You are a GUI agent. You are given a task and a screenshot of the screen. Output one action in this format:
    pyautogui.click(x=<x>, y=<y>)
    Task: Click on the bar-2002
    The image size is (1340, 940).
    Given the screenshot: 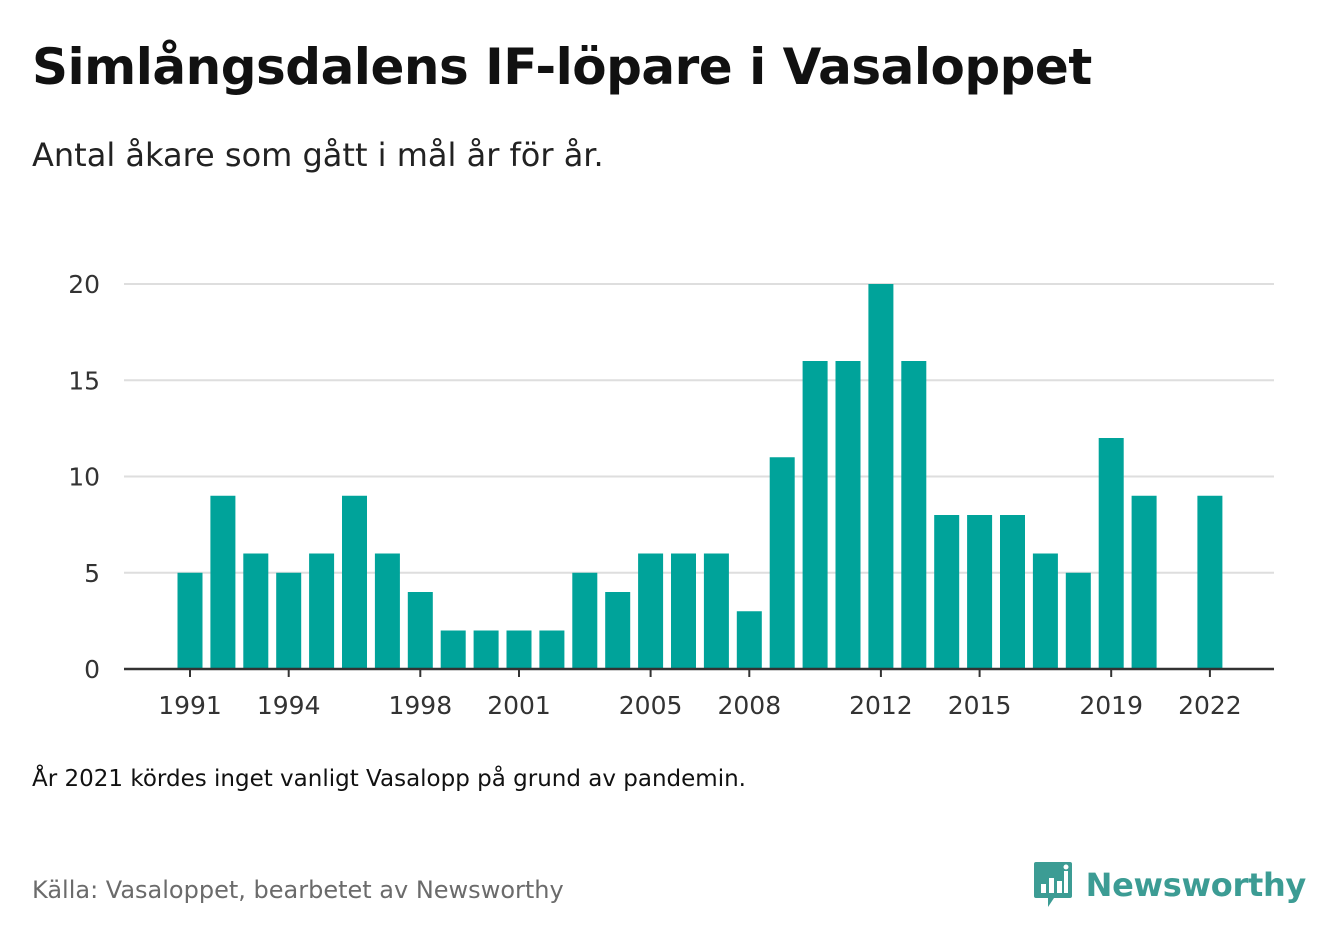 What is the action you would take?
    pyautogui.click(x=552, y=649)
    